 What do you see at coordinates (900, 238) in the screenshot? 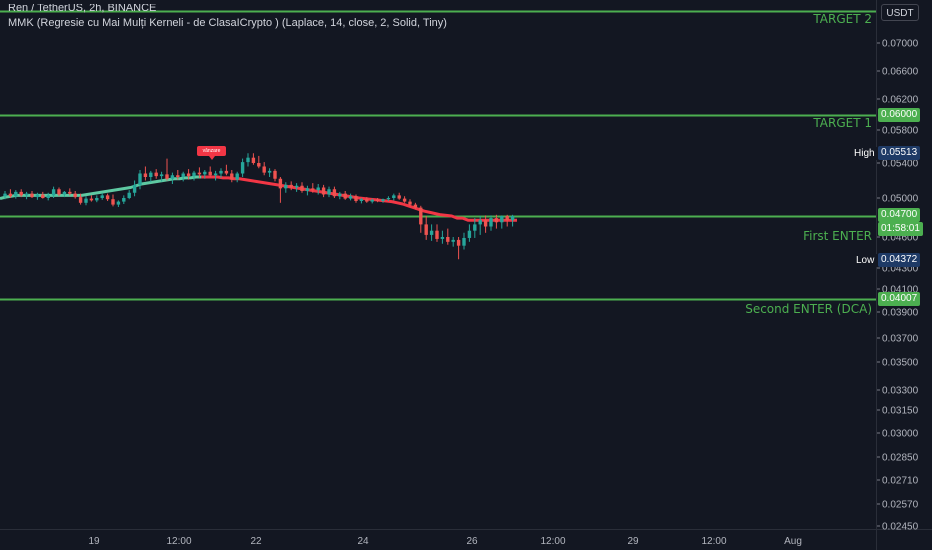
I see `price-axis-tick: 0.04600` at bounding box center [900, 238].